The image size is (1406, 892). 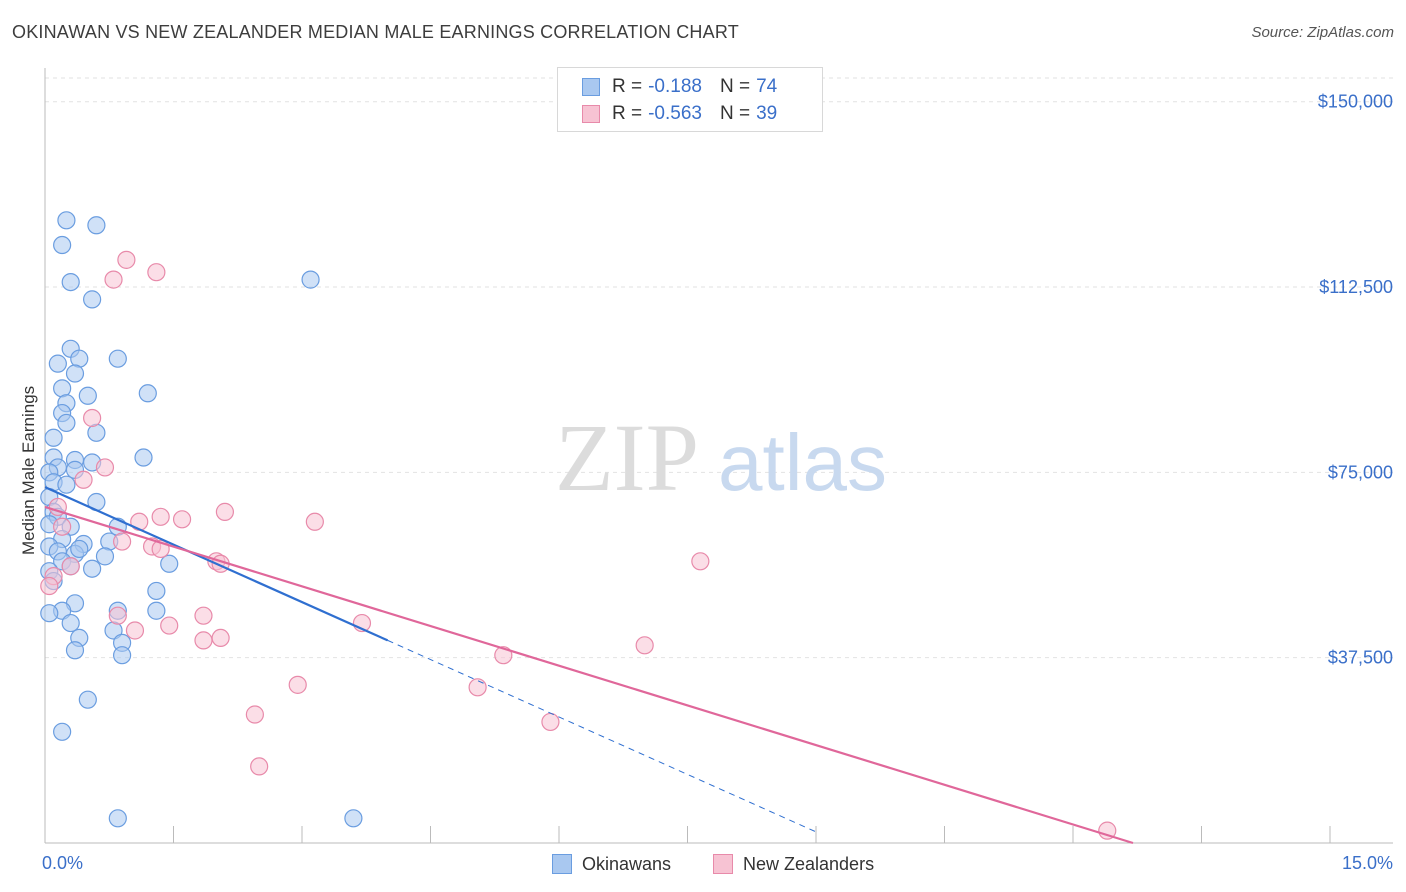 I want to click on y-tick-labels: $37,500 $75,000 $112,500 $150,000, so click(x=1355, y=380).